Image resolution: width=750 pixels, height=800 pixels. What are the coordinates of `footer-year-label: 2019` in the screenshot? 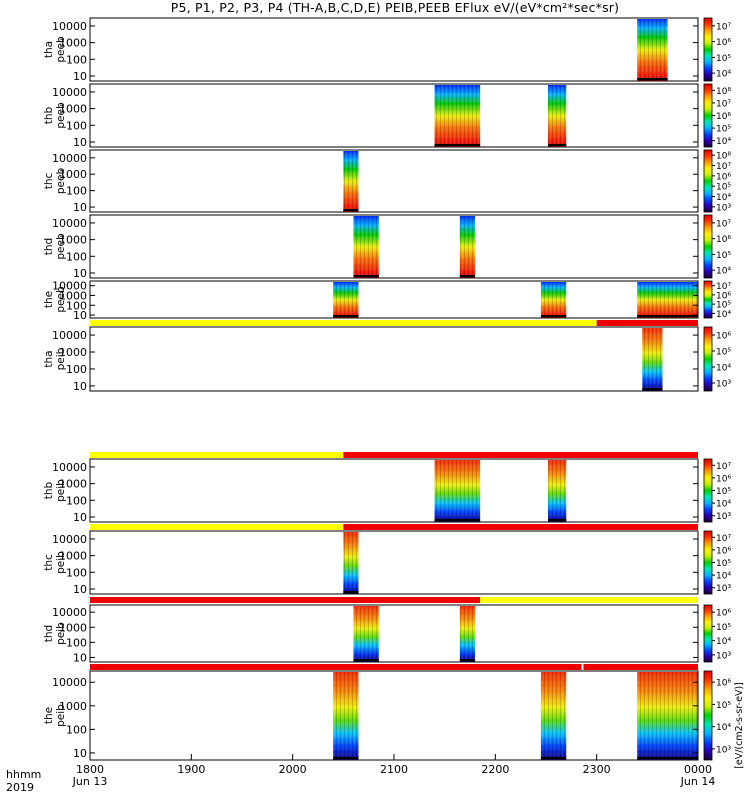 It's located at (20, 787).